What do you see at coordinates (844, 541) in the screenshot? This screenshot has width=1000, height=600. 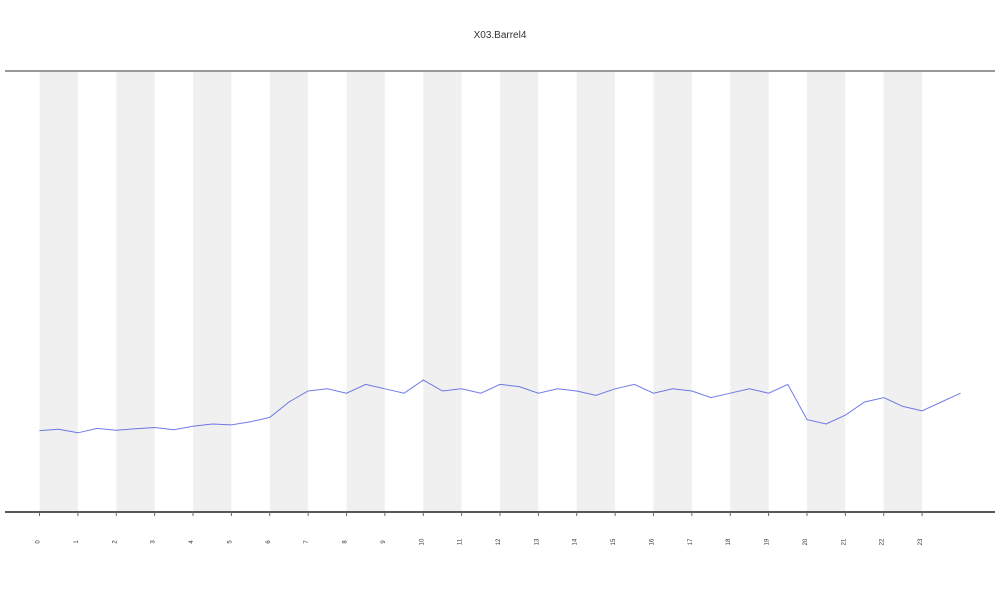 I see `x-tick-label: 21` at bounding box center [844, 541].